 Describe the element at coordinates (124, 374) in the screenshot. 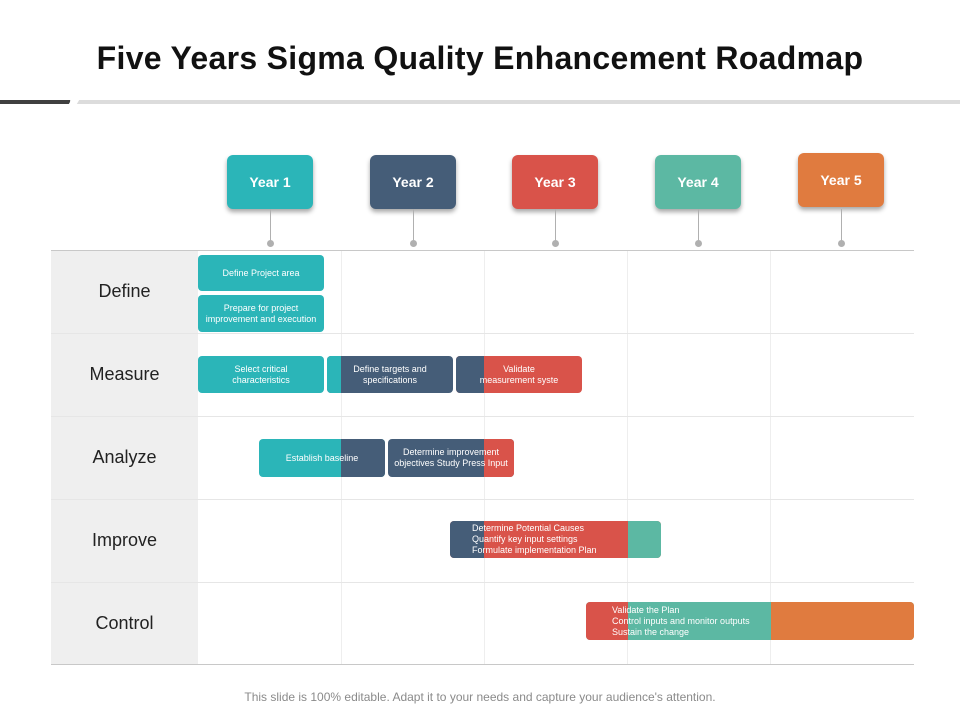

I see `phase-measure: Measure` at that location.